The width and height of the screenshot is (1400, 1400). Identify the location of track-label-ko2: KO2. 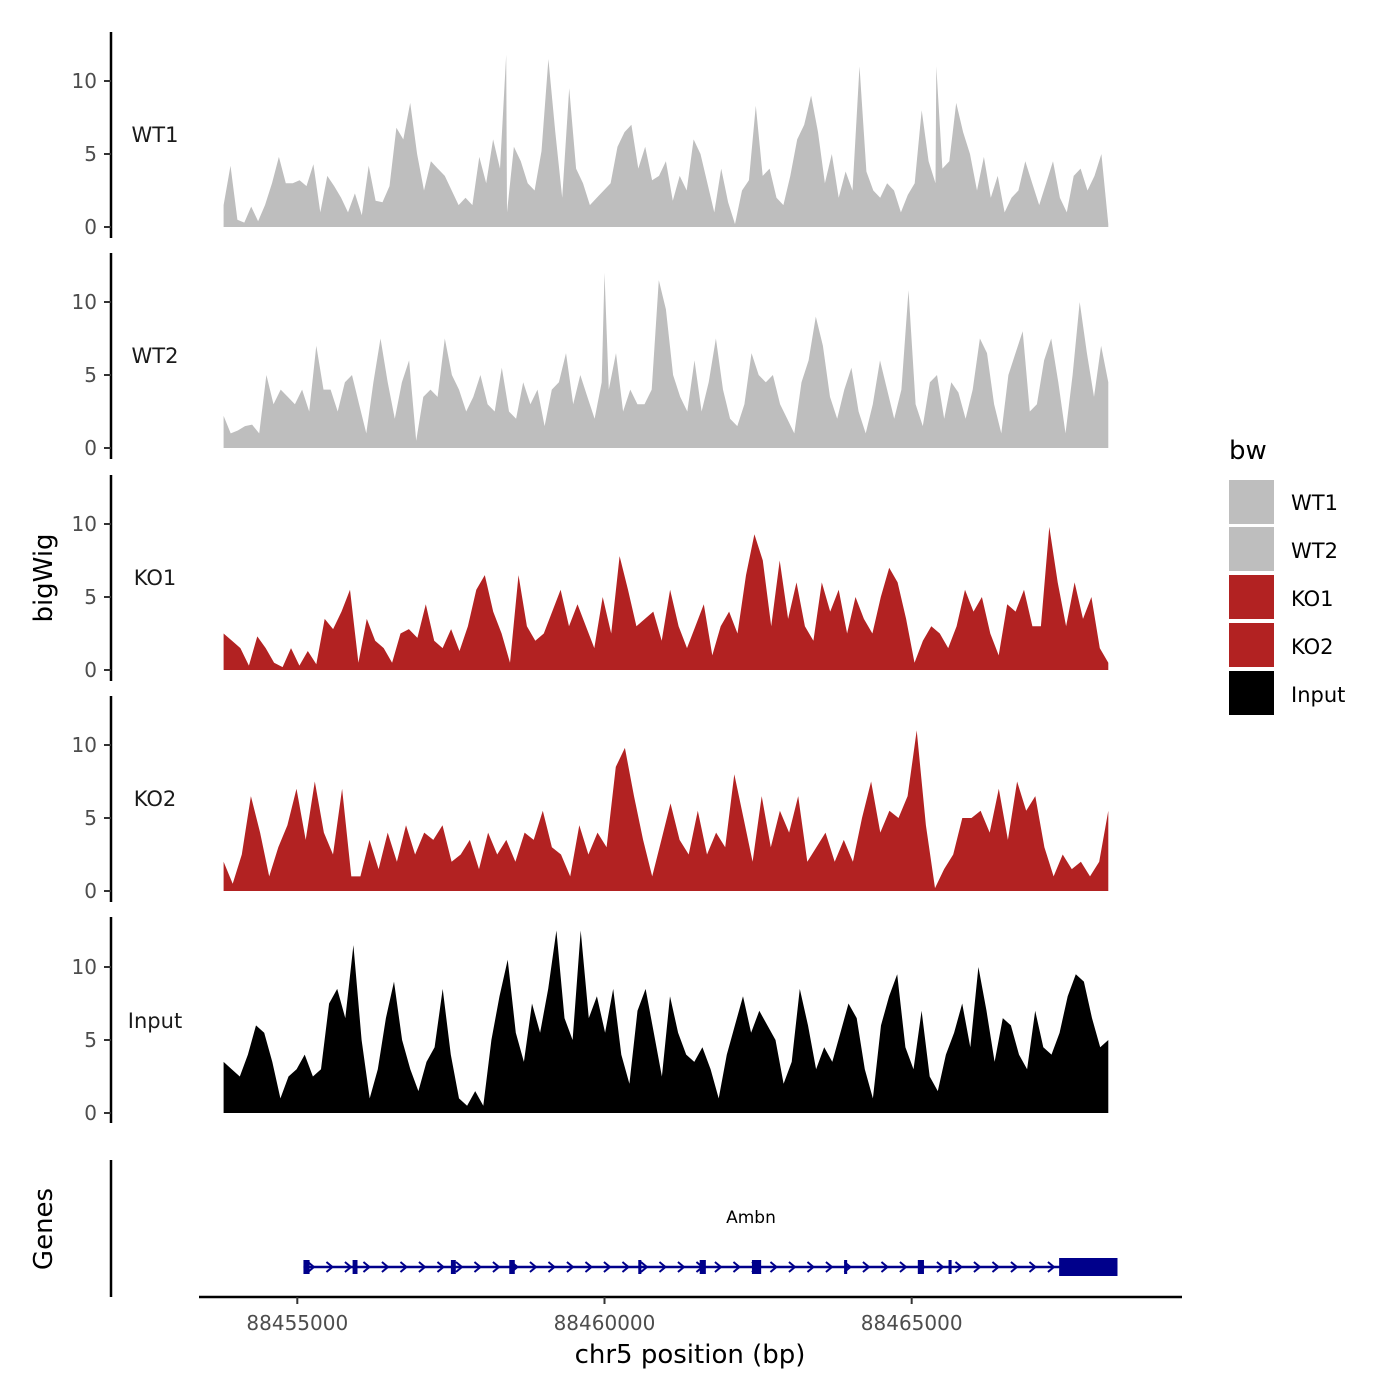
(155, 799).